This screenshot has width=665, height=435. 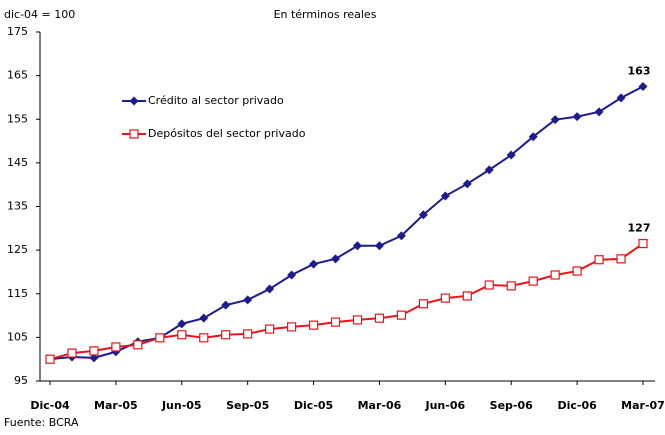 What do you see at coordinates (639, 228) in the screenshot?
I see `data-label: 127` at bounding box center [639, 228].